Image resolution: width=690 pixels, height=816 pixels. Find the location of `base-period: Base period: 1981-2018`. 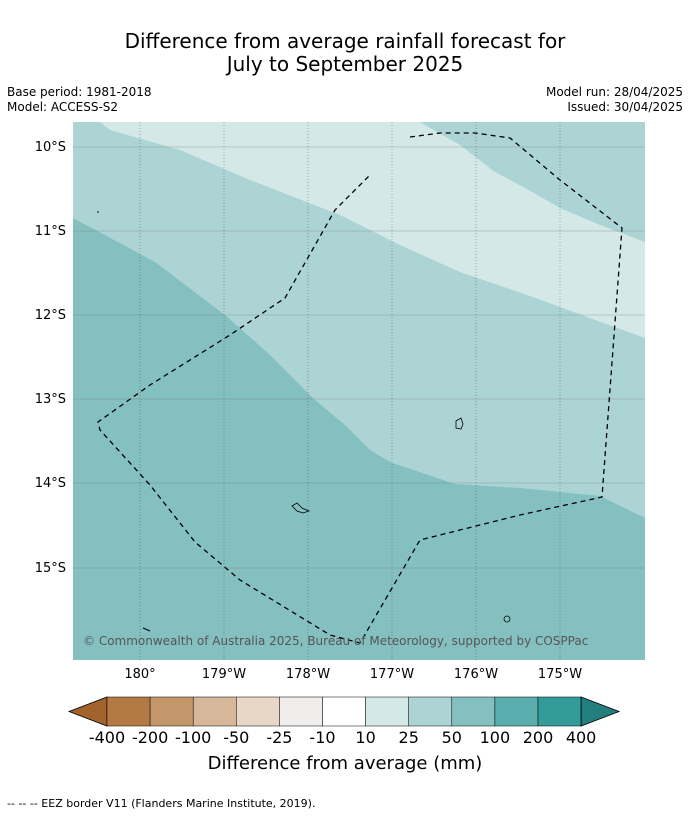

base-period: Base period: 1981-2018 is located at coordinates (79, 92).